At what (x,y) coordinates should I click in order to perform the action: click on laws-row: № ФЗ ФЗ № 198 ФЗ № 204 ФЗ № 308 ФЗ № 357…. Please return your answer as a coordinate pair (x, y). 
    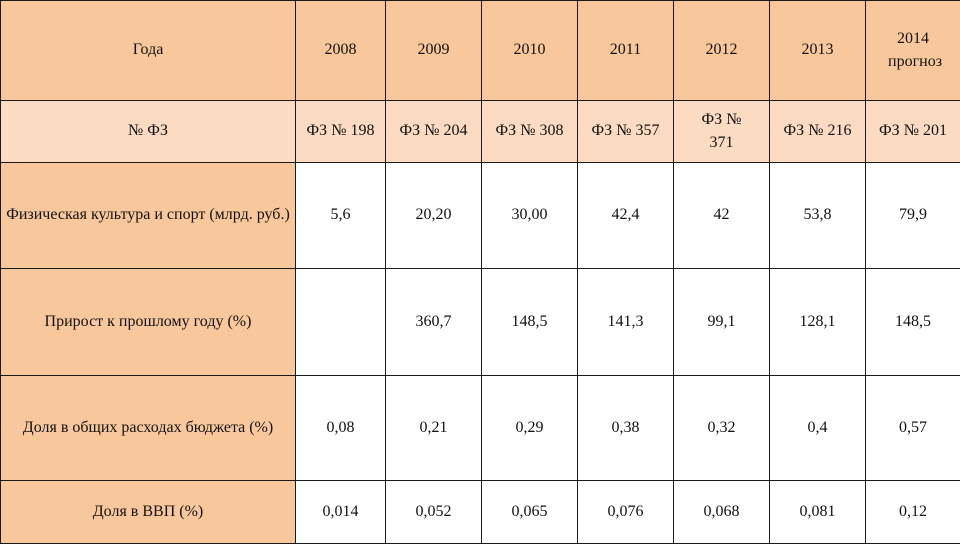
    Looking at the image, I should click on (480, 132).